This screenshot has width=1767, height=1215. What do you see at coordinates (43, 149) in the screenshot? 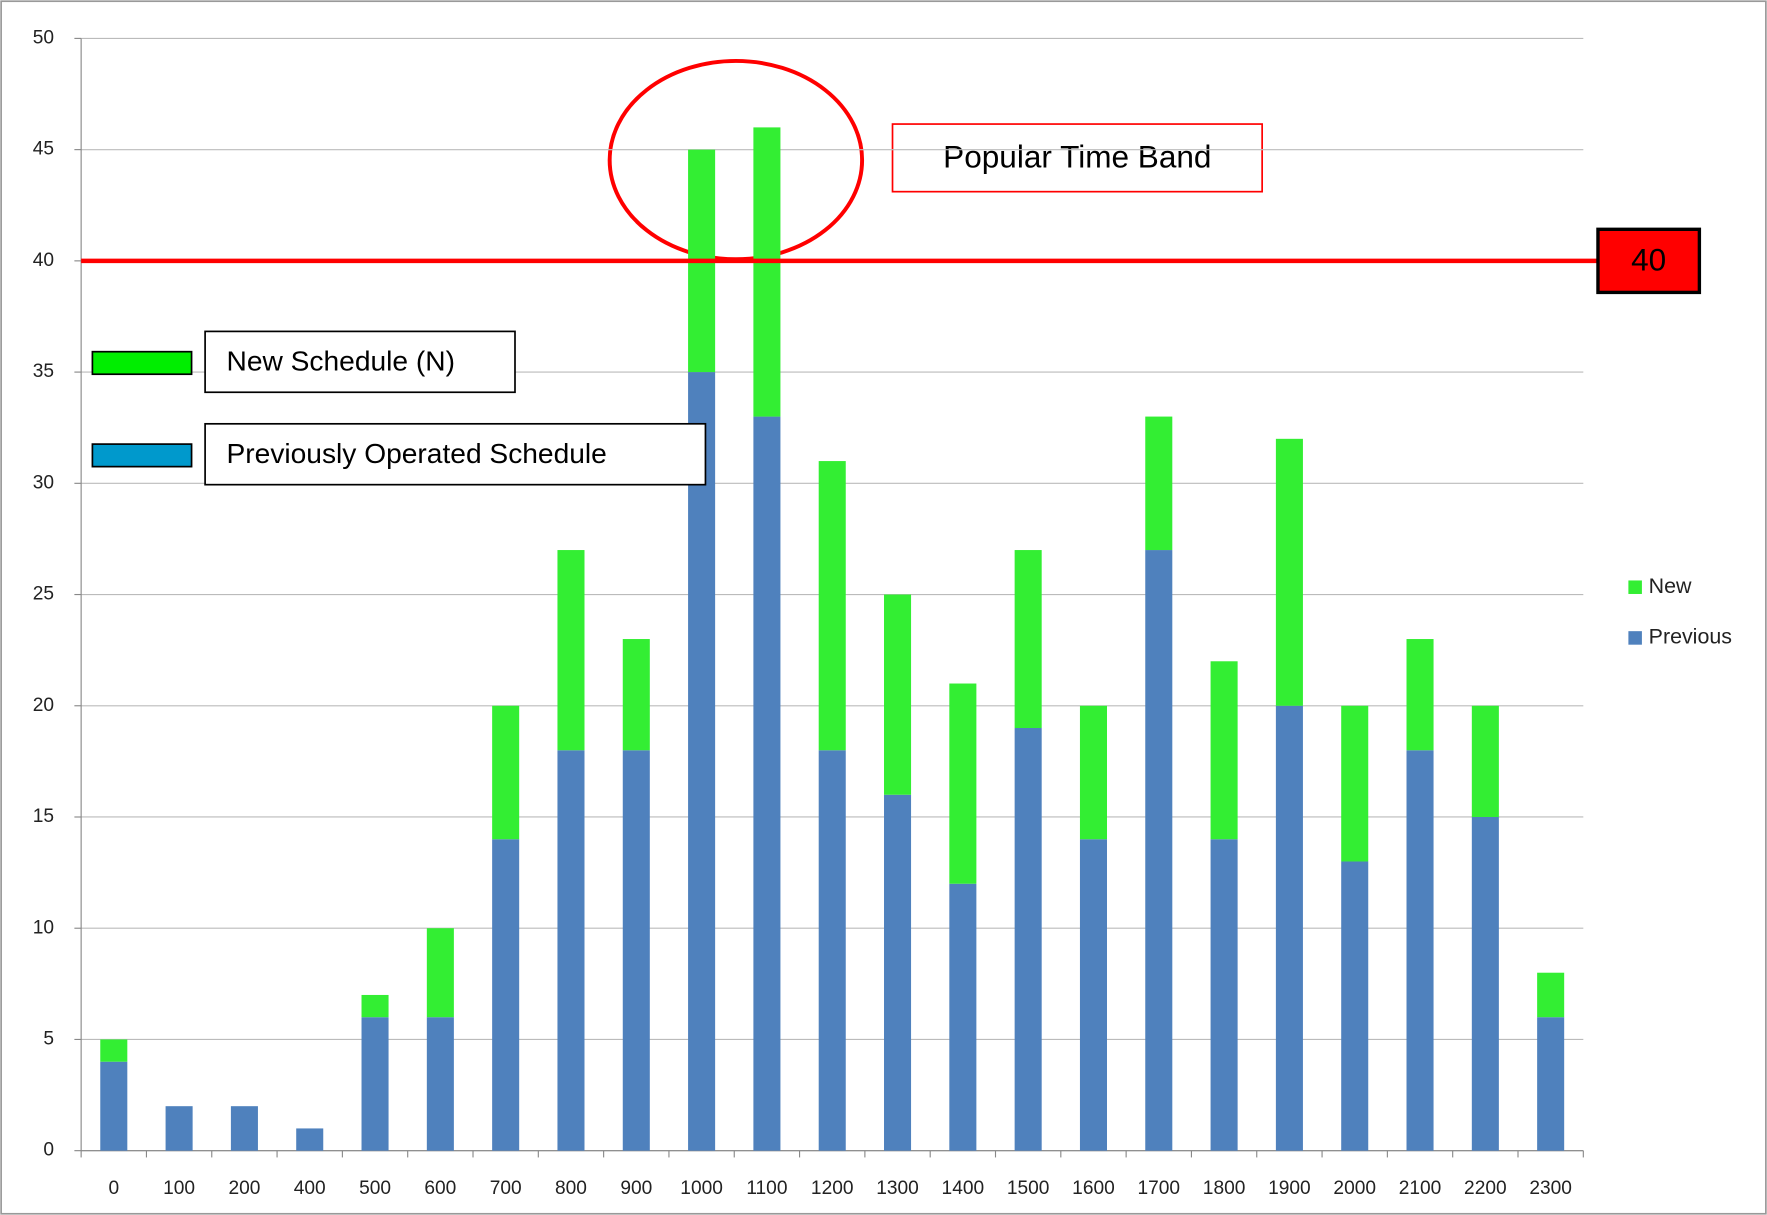
I see `y-tick-label: 45` at bounding box center [43, 149].